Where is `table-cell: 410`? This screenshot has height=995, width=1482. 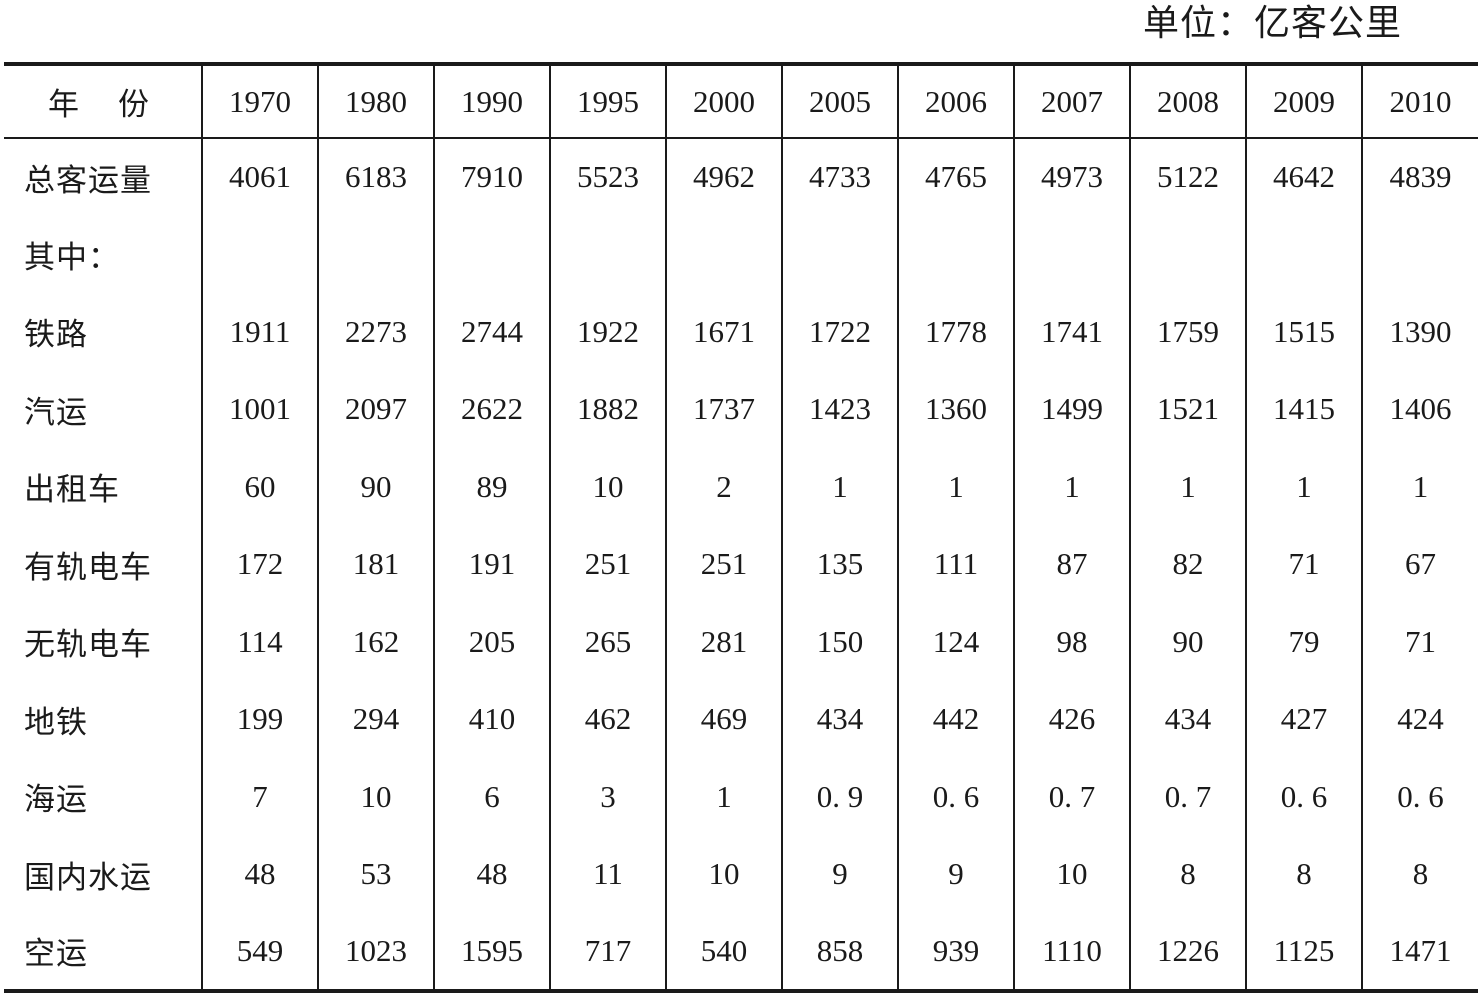 table-cell: 410 is located at coordinates (491, 719).